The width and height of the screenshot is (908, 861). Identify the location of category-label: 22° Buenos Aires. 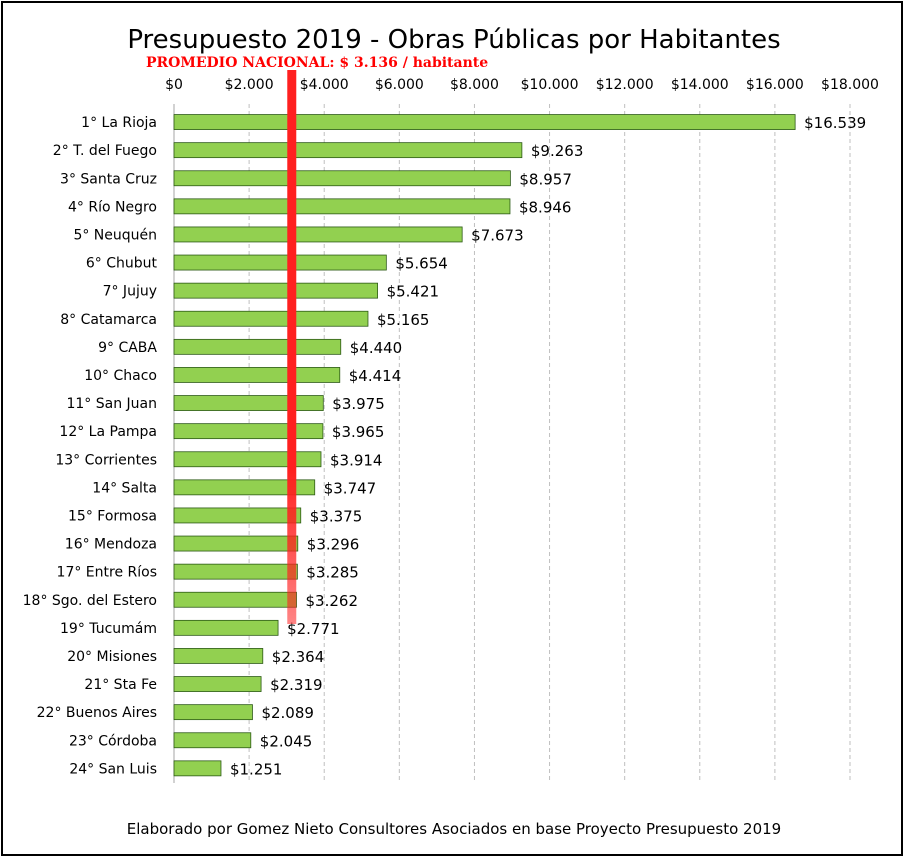
(97, 713).